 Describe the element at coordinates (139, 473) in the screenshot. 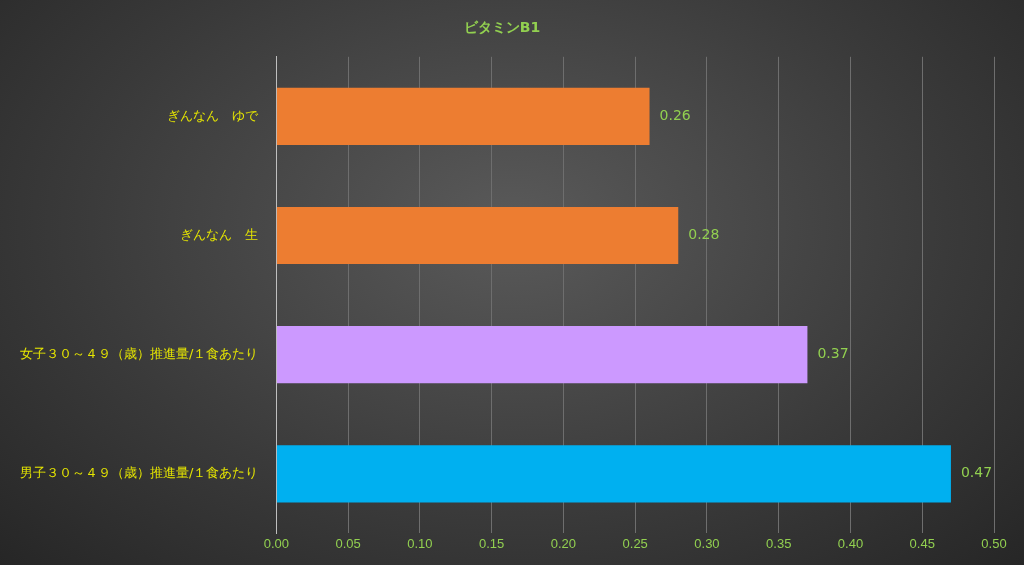

I see `y-tick-label: 男子３０～４９（歳）推進量/１食あたり` at that location.